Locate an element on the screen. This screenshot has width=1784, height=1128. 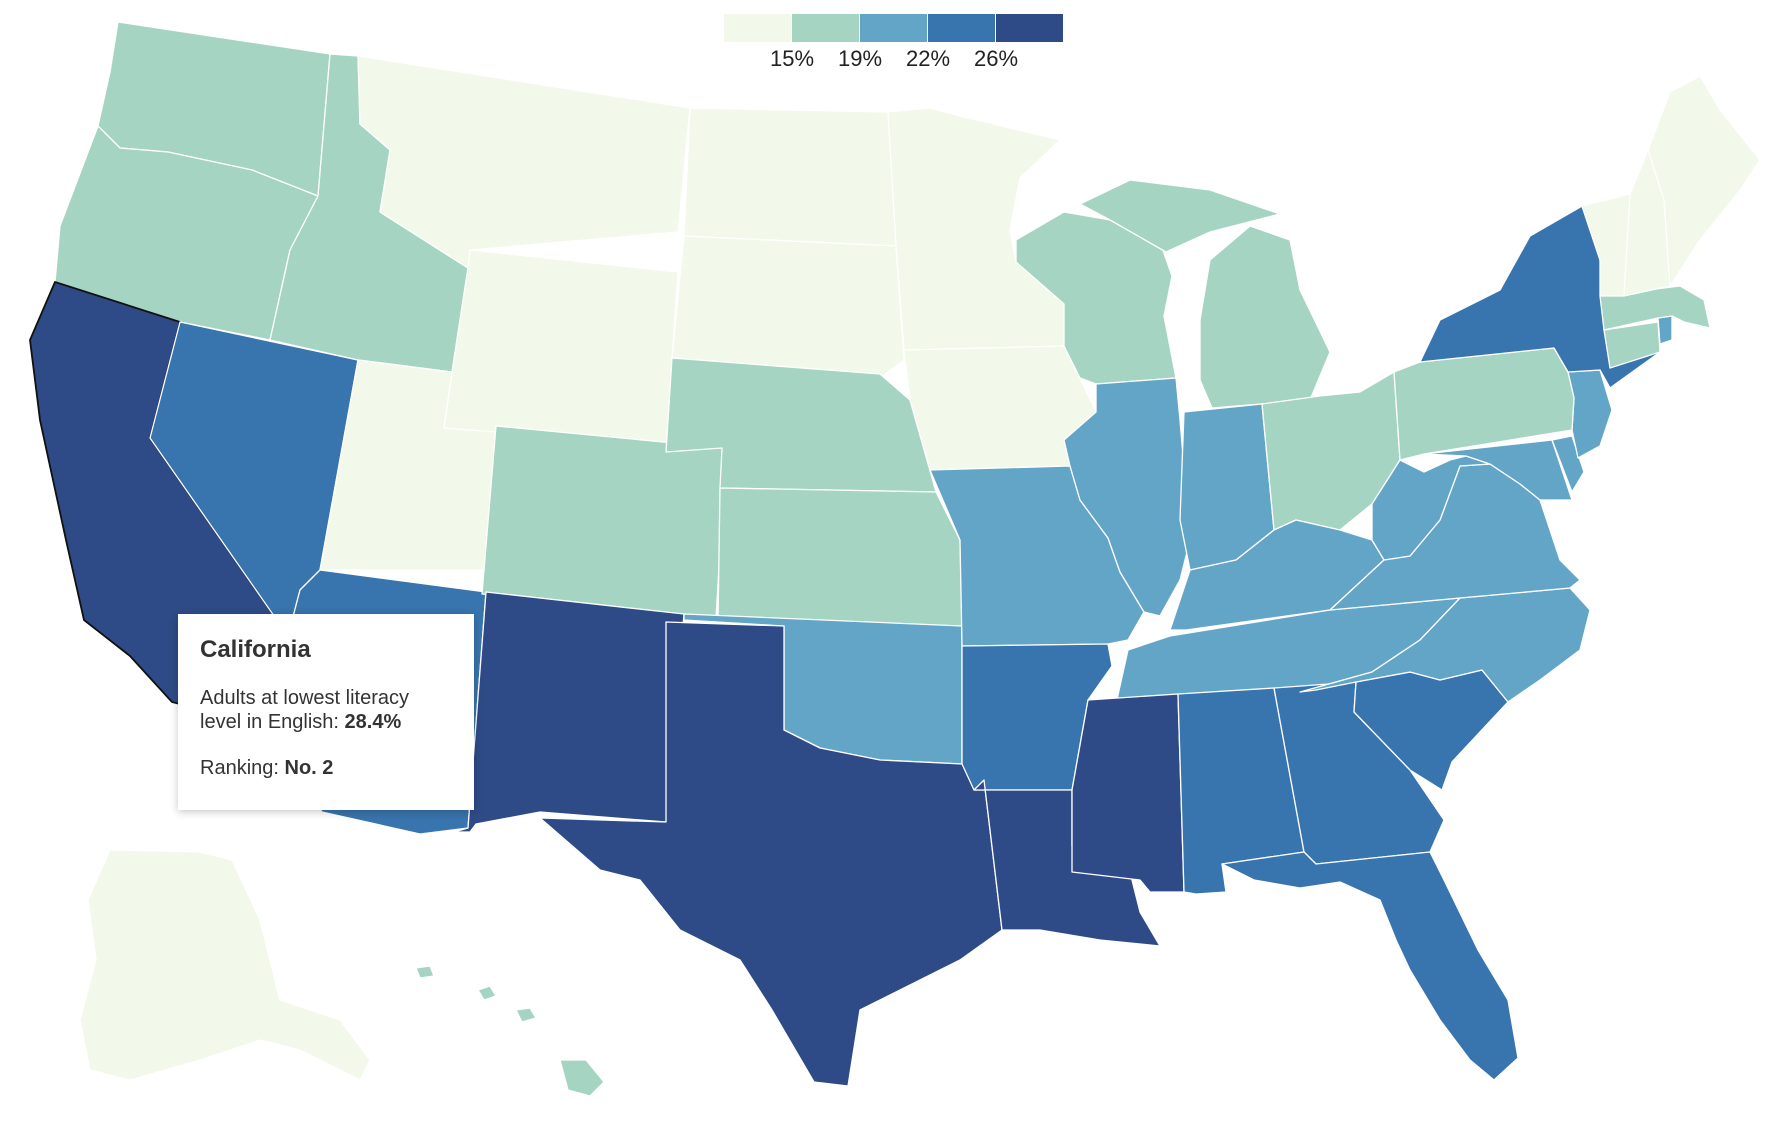
state-new-mexico is located at coordinates (569, 712).